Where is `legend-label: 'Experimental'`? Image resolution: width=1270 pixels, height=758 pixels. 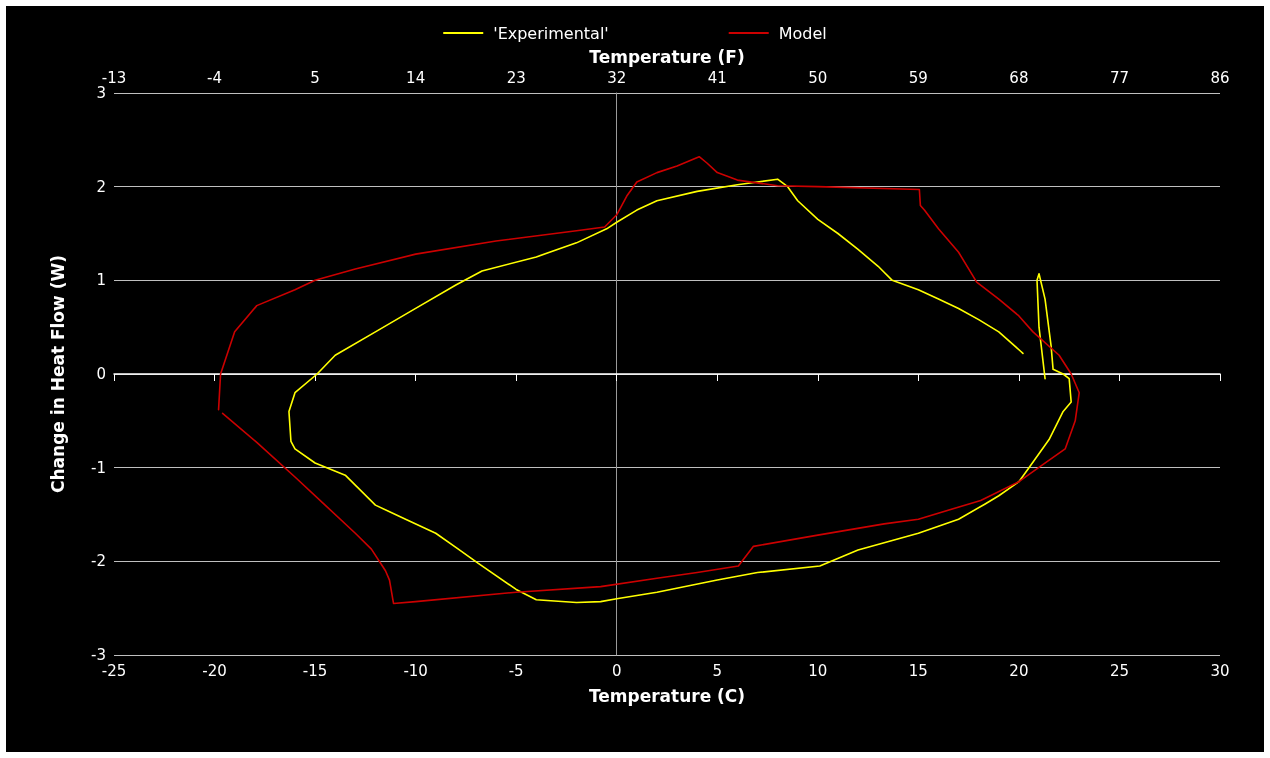
legend-label: 'Experimental' is located at coordinates (551, 33).